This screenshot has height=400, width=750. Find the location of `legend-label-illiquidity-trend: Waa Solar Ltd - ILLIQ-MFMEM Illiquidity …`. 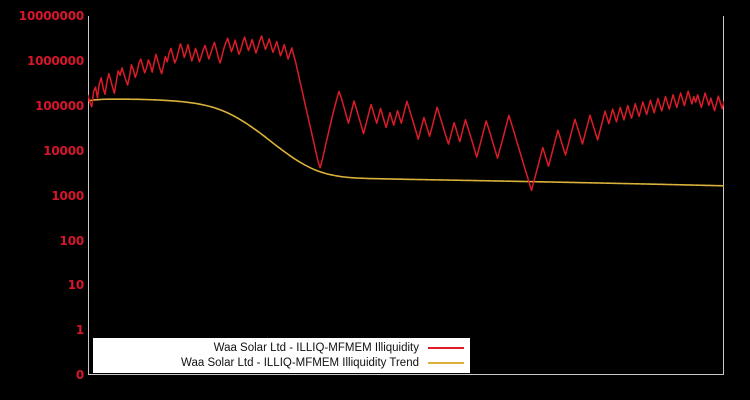

legend-label-illiquidity-trend: Waa Solar Ltd - ILLIQ-MFMEM Illiquidity … is located at coordinates (300, 362).